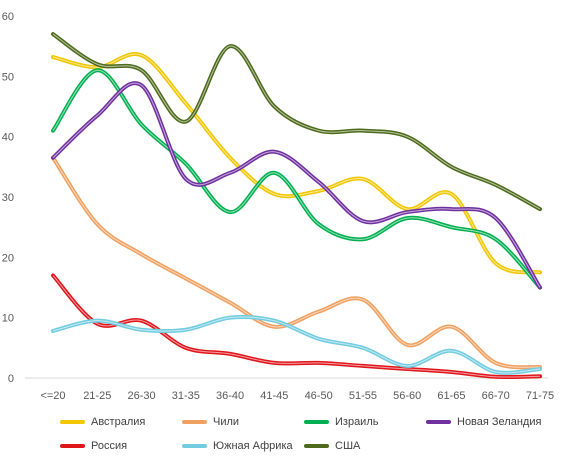 The image size is (565, 469). What do you see at coordinates (243, 422) in the screenshot?
I see `legend-item: Чили` at bounding box center [243, 422].